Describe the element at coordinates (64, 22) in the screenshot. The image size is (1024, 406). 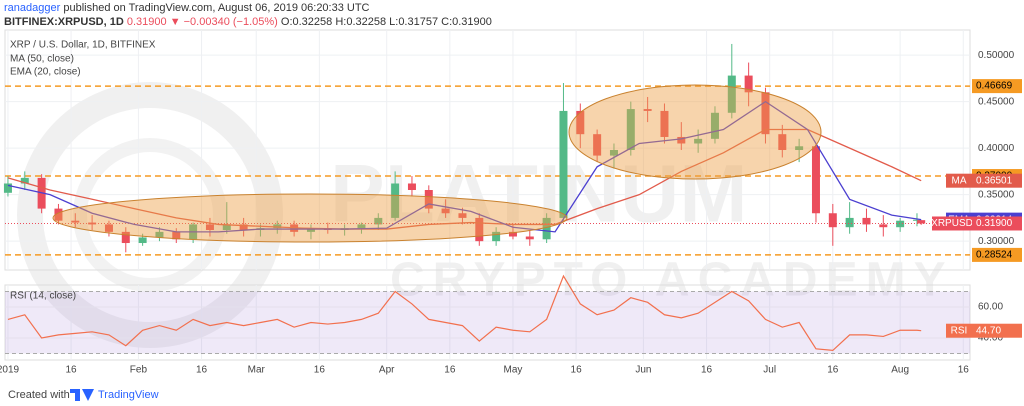
I see `symbol: BITFINEX:XRPUSD, 1D` at that location.